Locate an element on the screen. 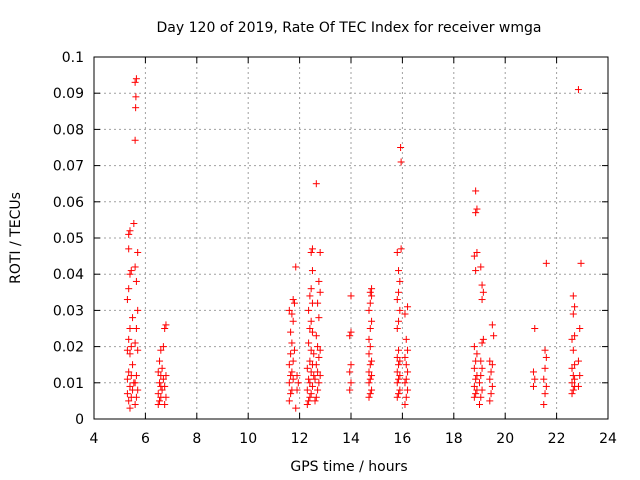  y-tick-label: 0.04 is located at coordinates (68, 275).